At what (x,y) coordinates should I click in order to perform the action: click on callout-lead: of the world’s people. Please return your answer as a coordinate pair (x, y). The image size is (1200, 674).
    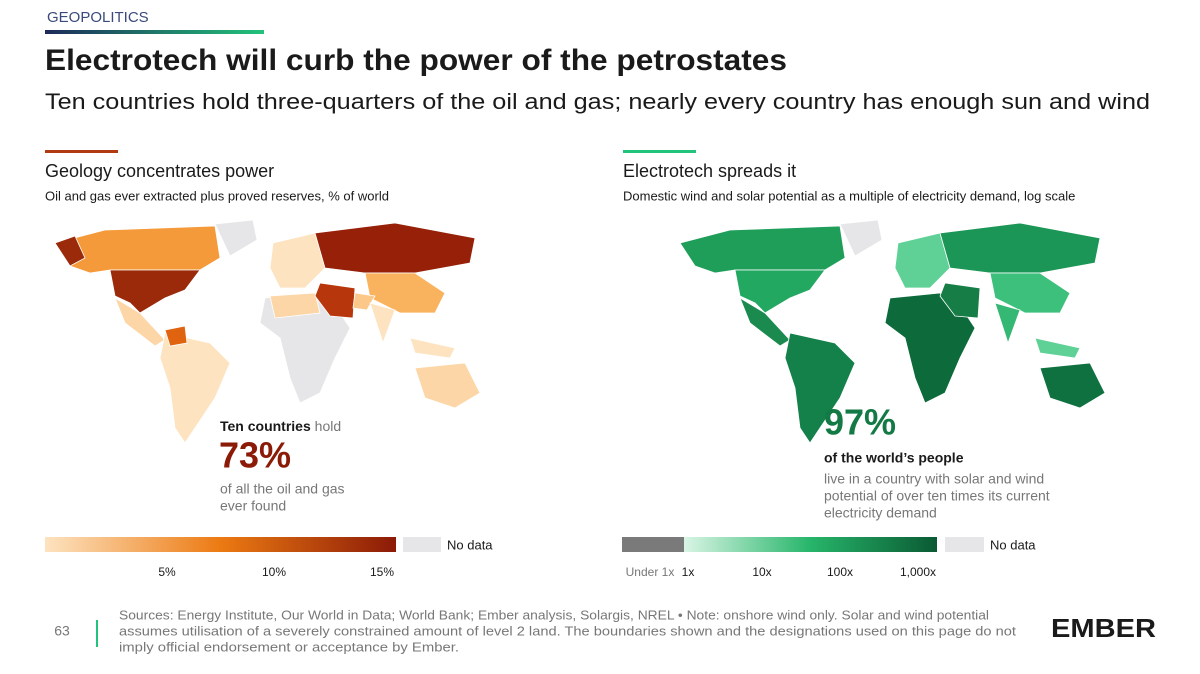
    Looking at the image, I should click on (894, 458).